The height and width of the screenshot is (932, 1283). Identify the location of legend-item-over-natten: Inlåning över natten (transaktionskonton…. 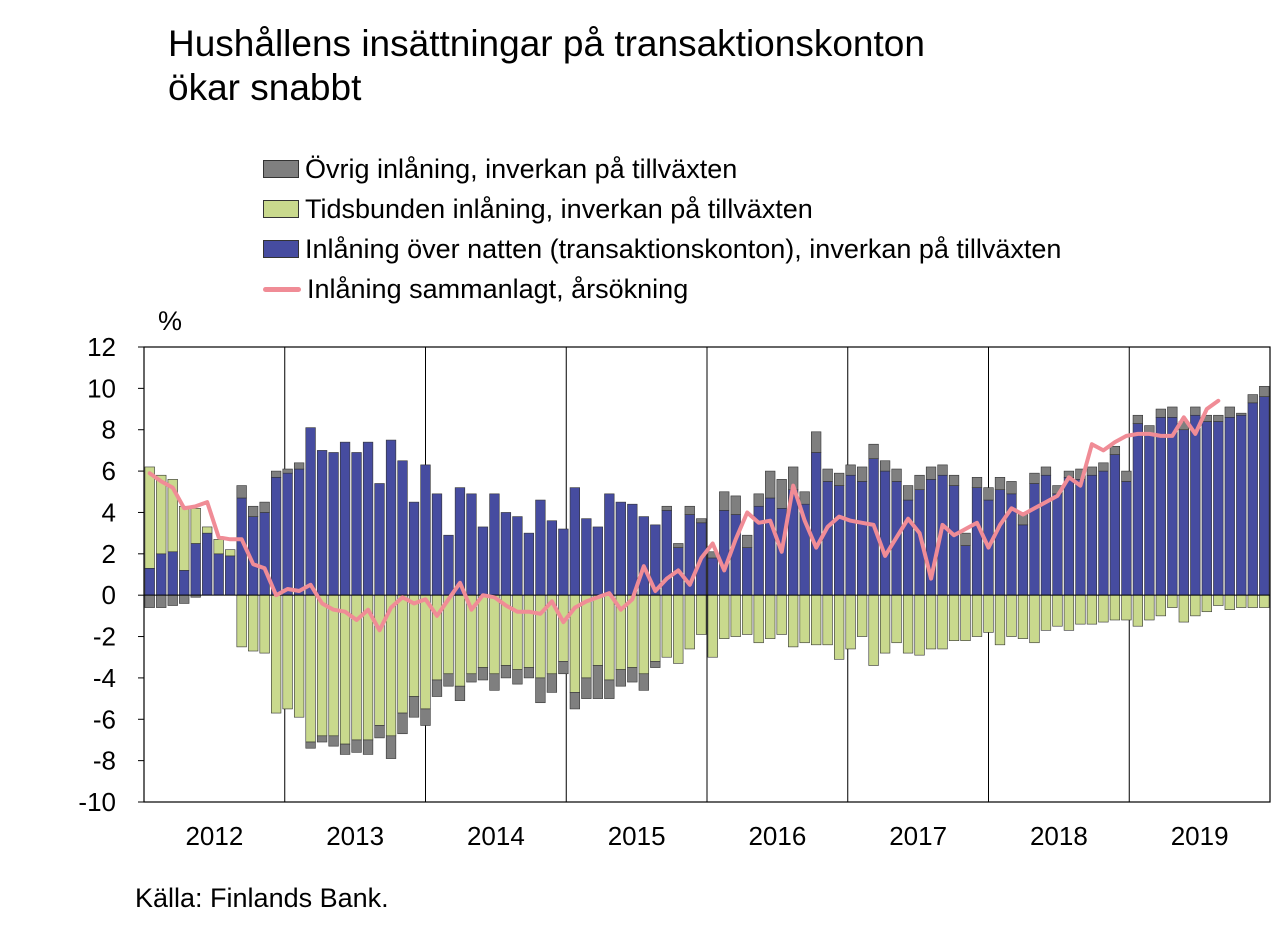
(662, 249).